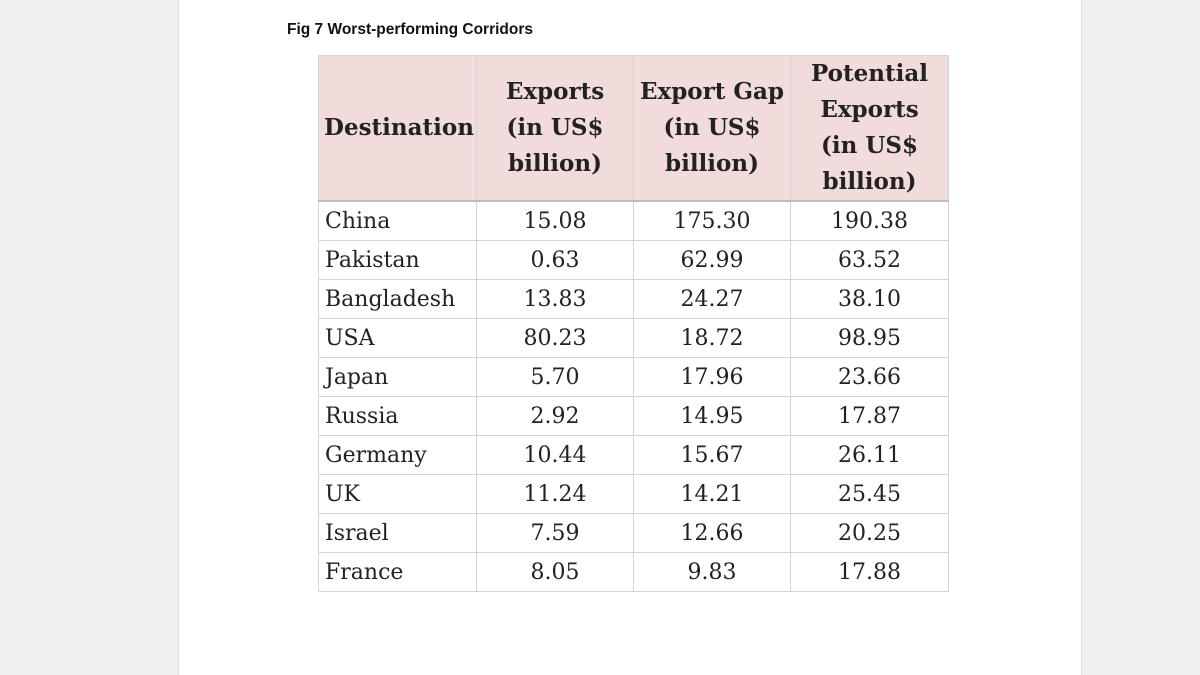 This screenshot has width=1200, height=675. I want to click on cell-potential: 98.95, so click(869, 338).